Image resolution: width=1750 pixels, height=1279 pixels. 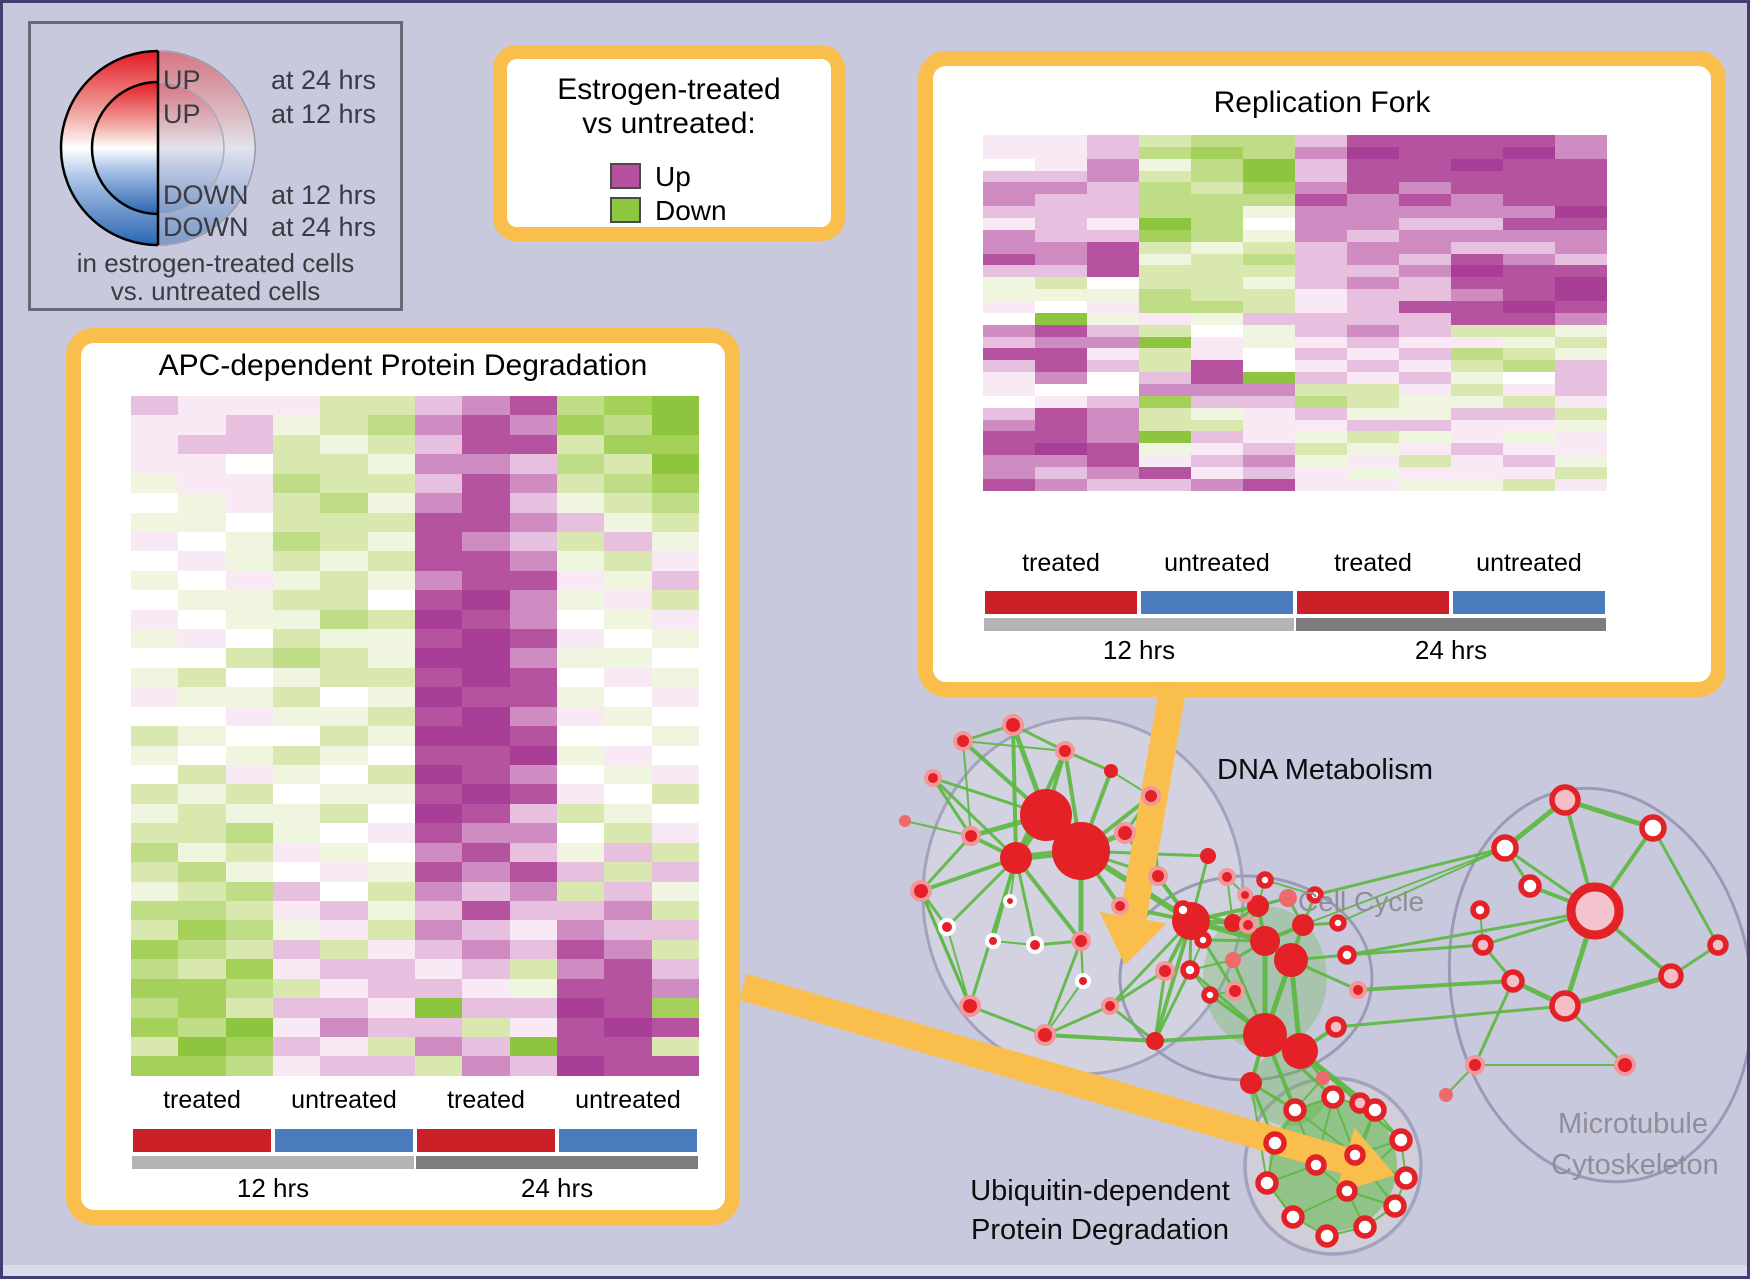 I want to click on time-label: 24 hrs, so click(x=1451, y=650).